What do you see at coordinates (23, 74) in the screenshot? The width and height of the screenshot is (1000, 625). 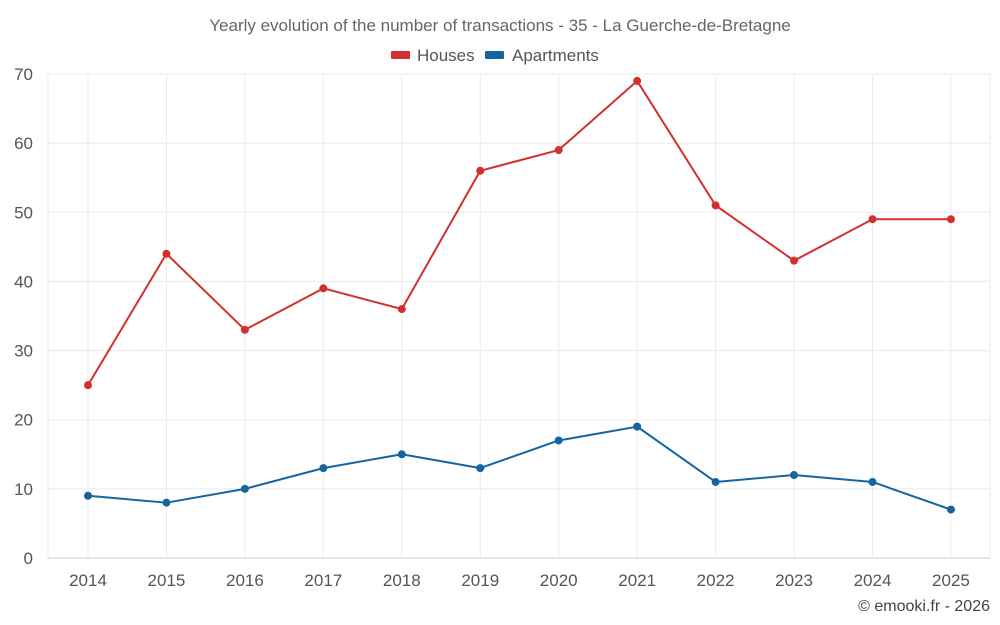 I see `y-tick-label: 70` at bounding box center [23, 74].